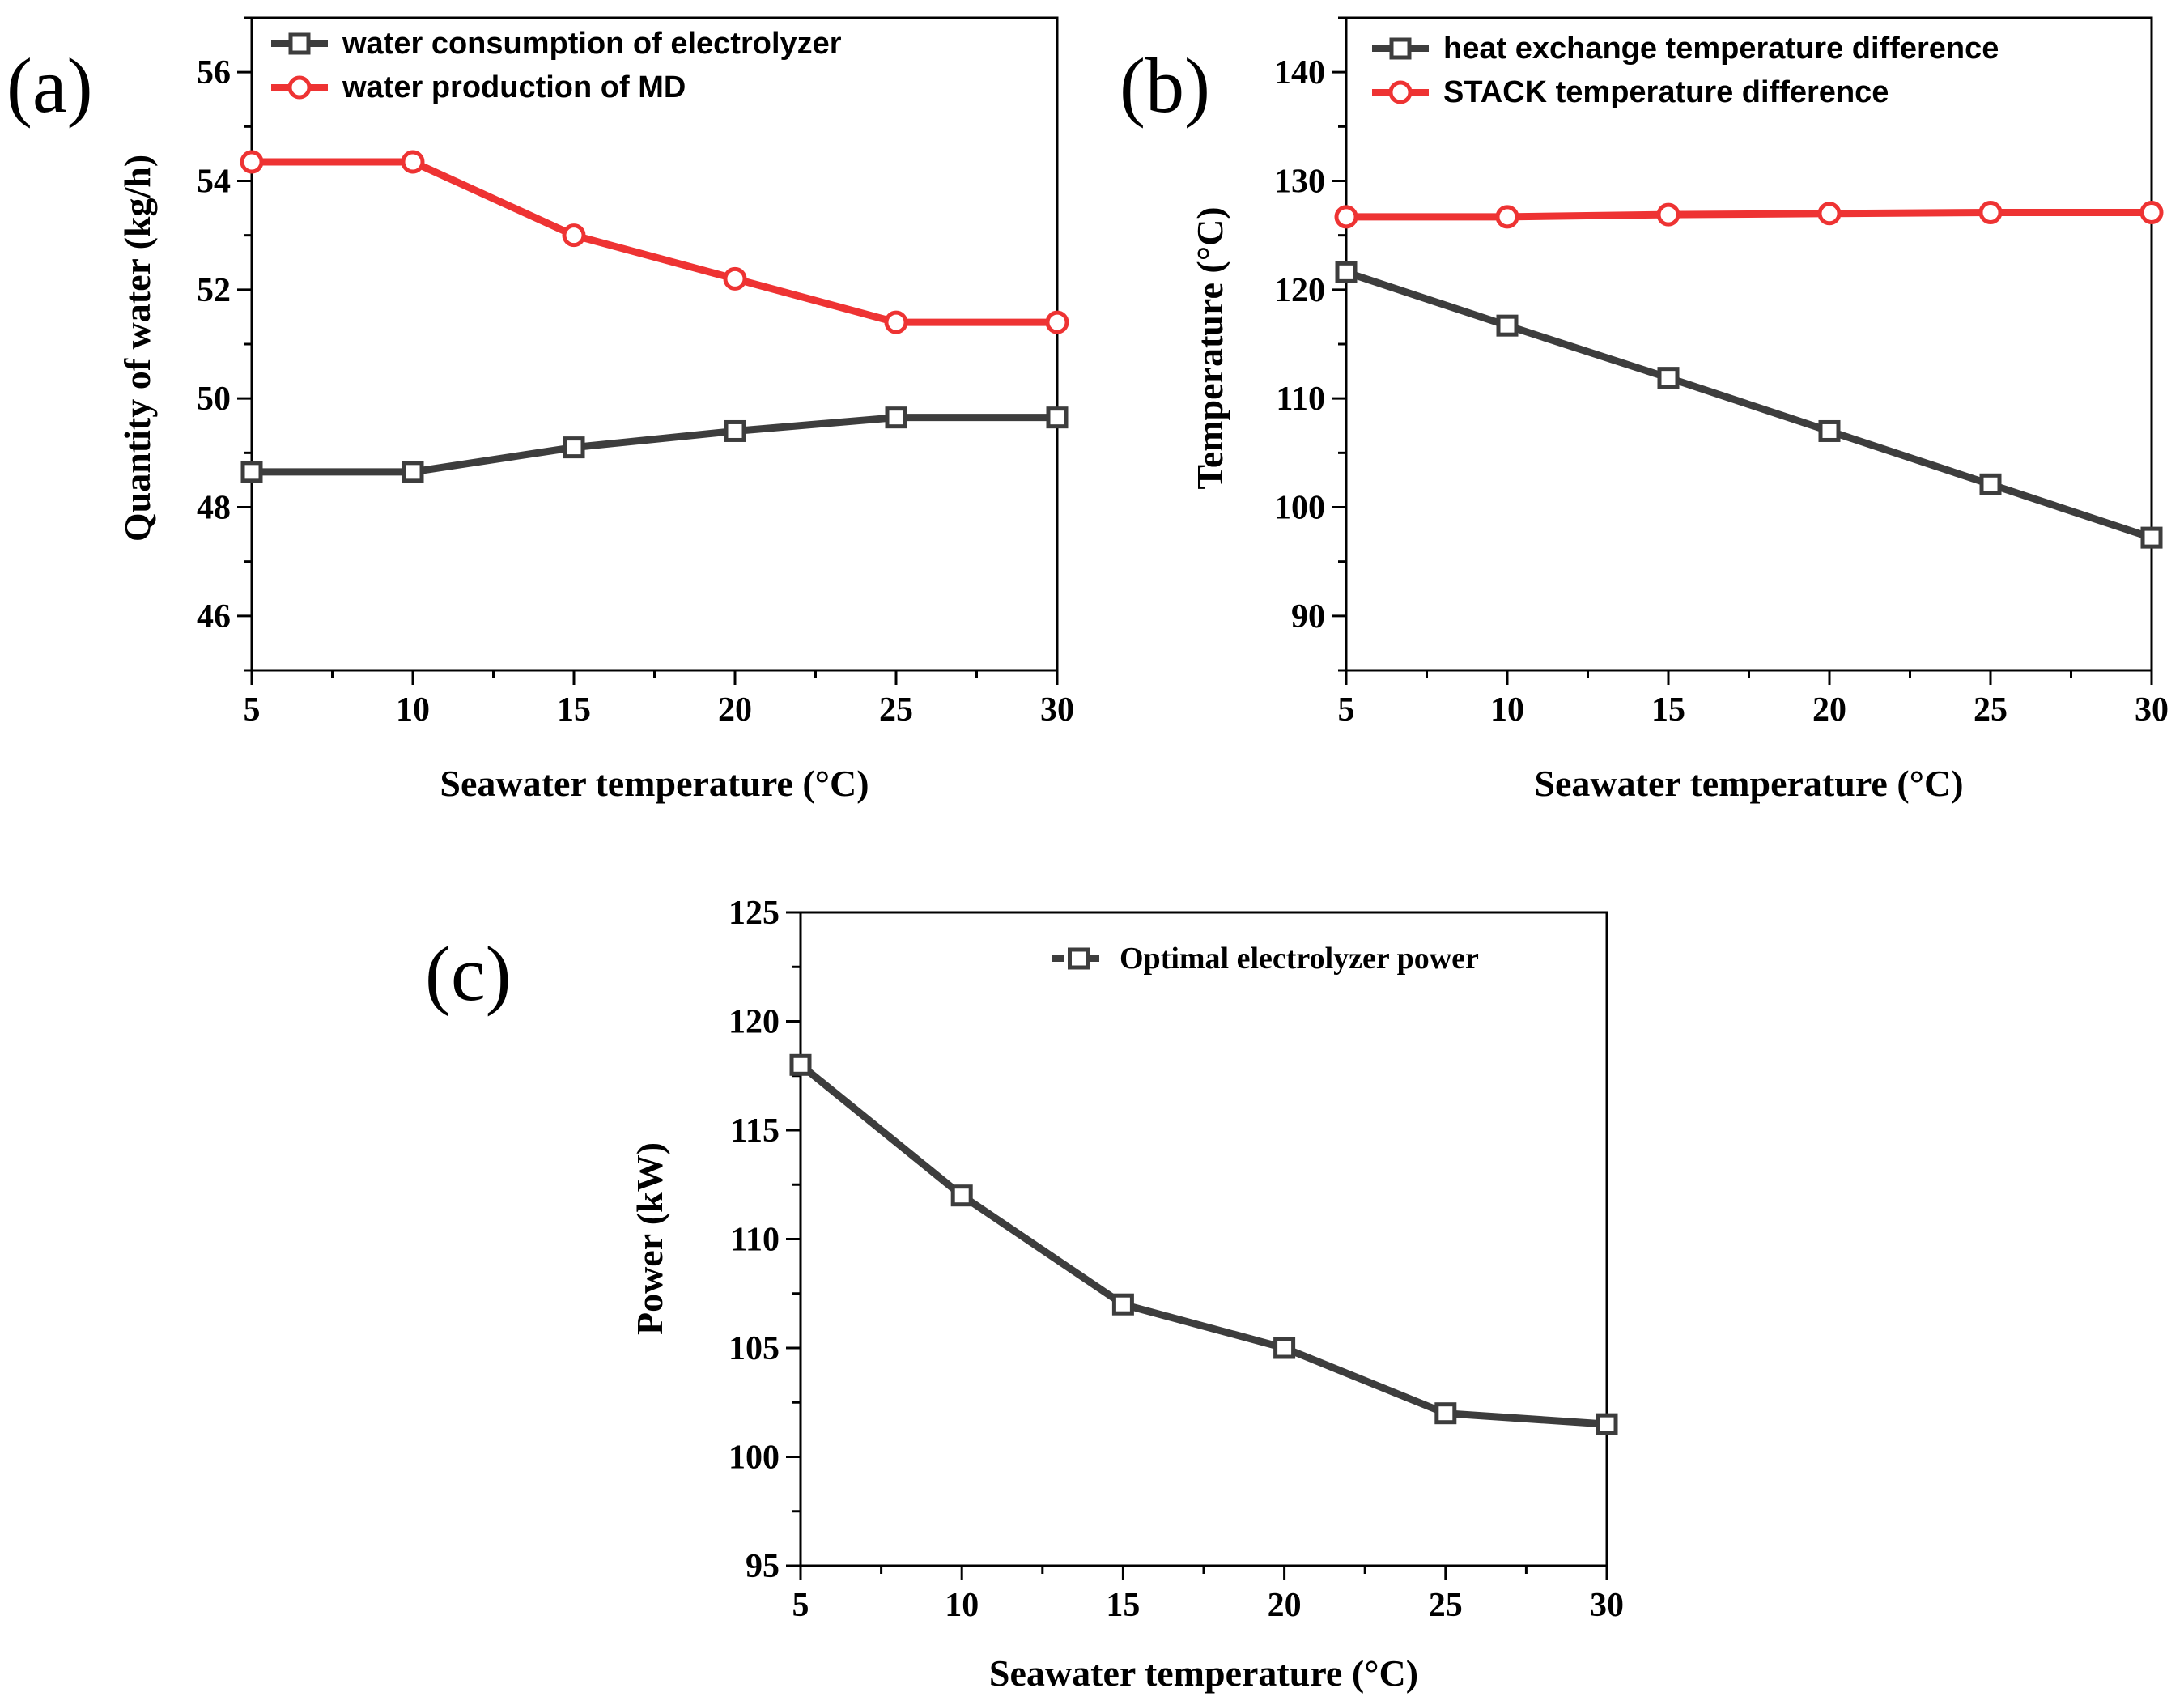 Image resolution: width=2184 pixels, height=1705 pixels. I want to click on y-axis-title: Power (kW), so click(649, 1238).